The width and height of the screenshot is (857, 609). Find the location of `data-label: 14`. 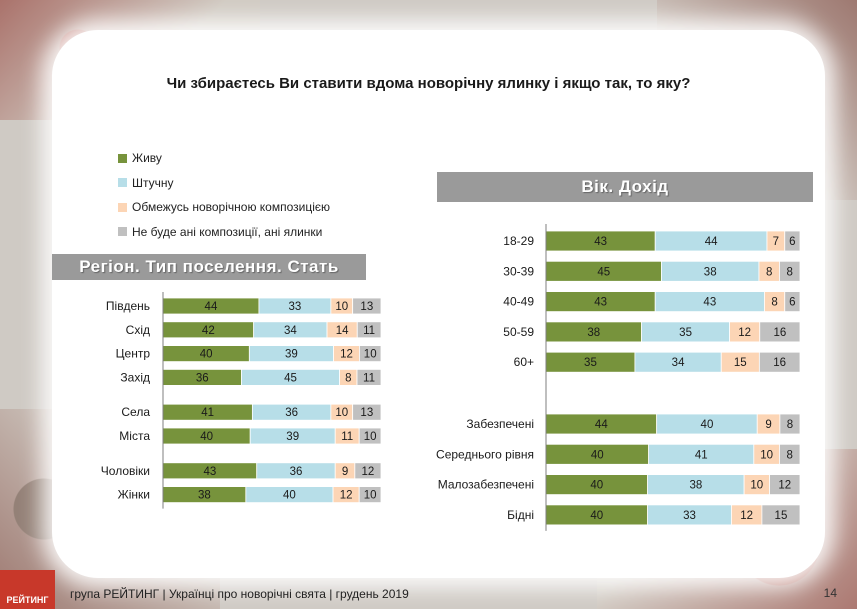

data-label: 14 is located at coordinates (342, 331).